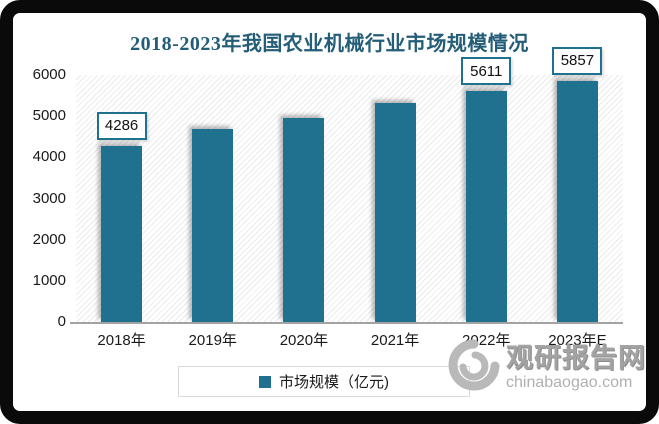  Describe the element at coordinates (49, 239) in the screenshot. I see `y-tick-label: 2000` at that location.